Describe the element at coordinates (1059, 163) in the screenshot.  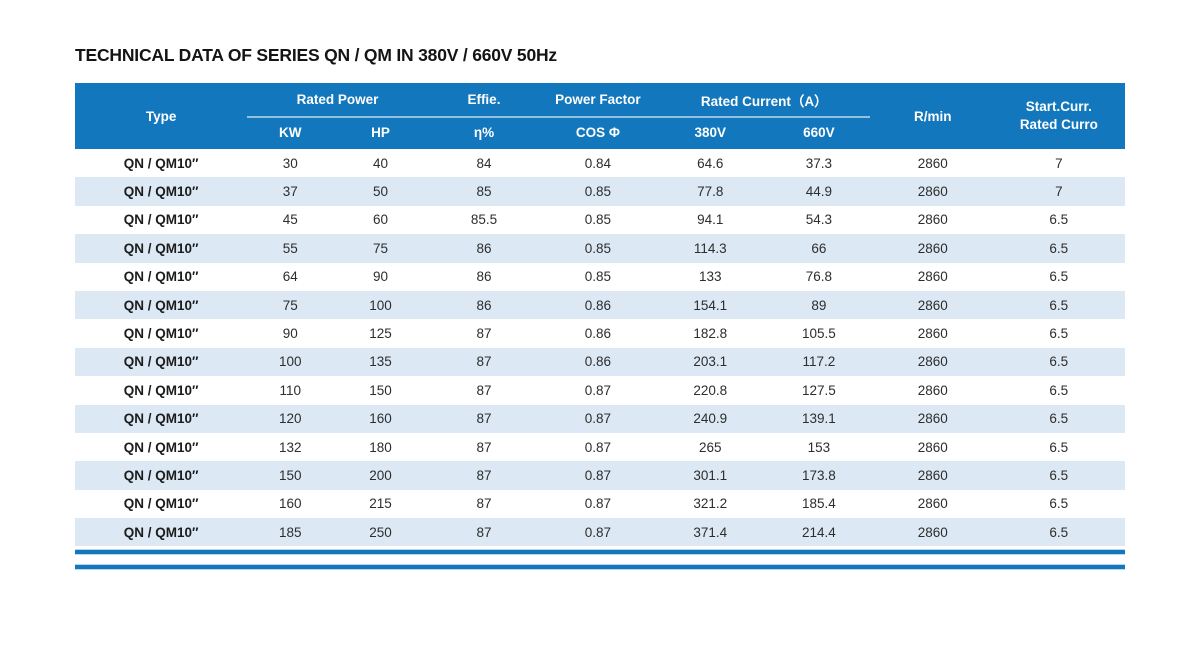
I see `cell-start-current: 7` at that location.